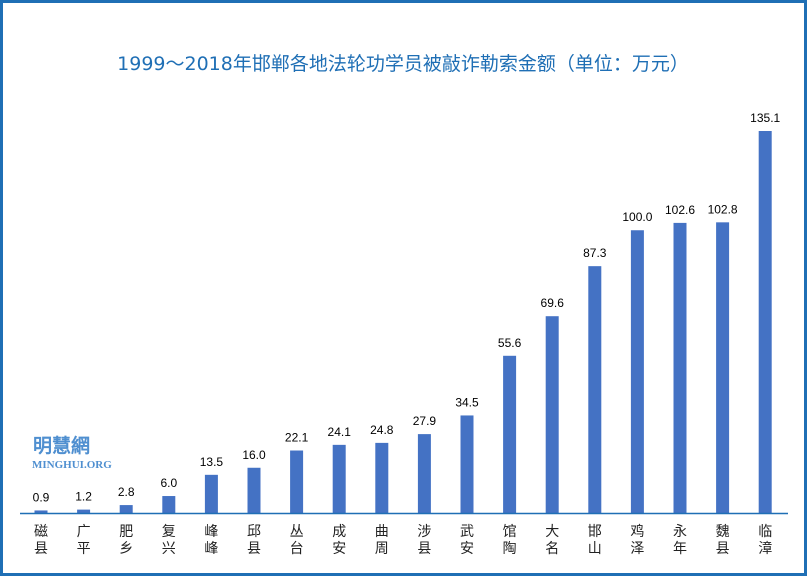 The image size is (807, 576). What do you see at coordinates (382, 430) in the screenshot?
I see `data-label-8: 24.8` at bounding box center [382, 430].